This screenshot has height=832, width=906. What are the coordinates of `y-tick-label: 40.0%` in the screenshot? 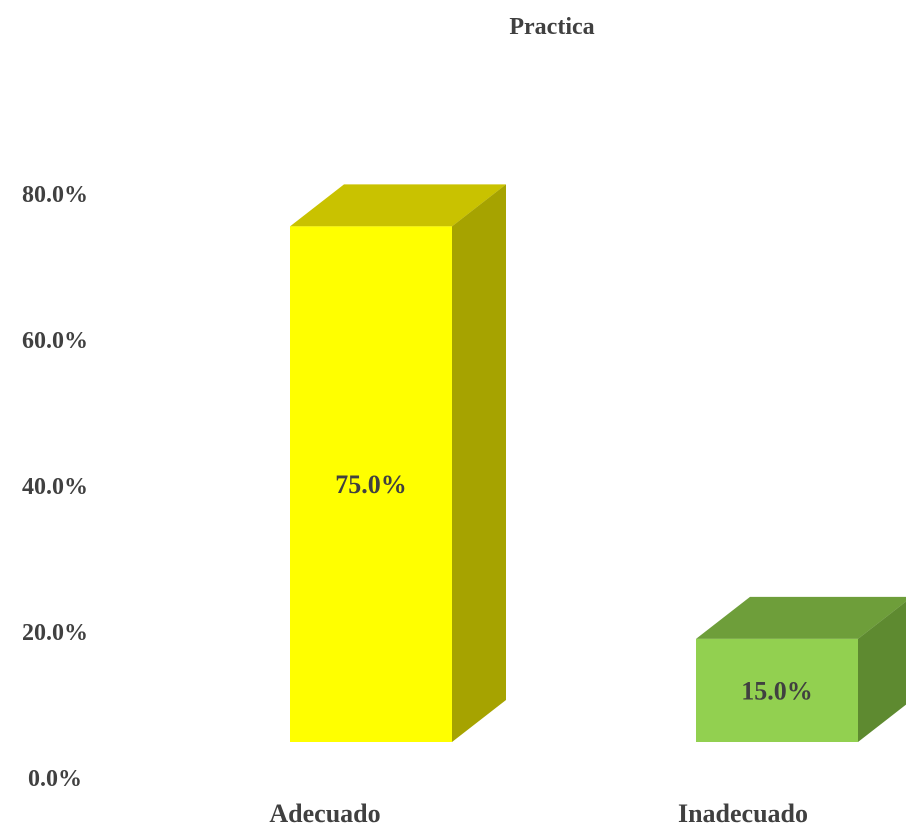 It's located at (55, 487).